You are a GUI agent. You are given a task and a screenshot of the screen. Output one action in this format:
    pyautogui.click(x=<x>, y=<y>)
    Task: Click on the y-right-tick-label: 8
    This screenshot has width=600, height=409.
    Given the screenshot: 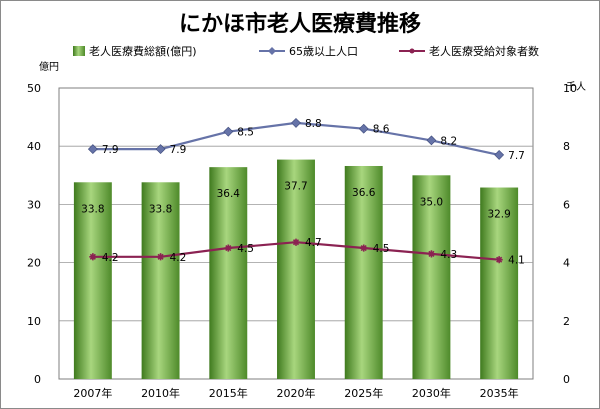 What is the action you would take?
    pyautogui.click(x=566, y=146)
    